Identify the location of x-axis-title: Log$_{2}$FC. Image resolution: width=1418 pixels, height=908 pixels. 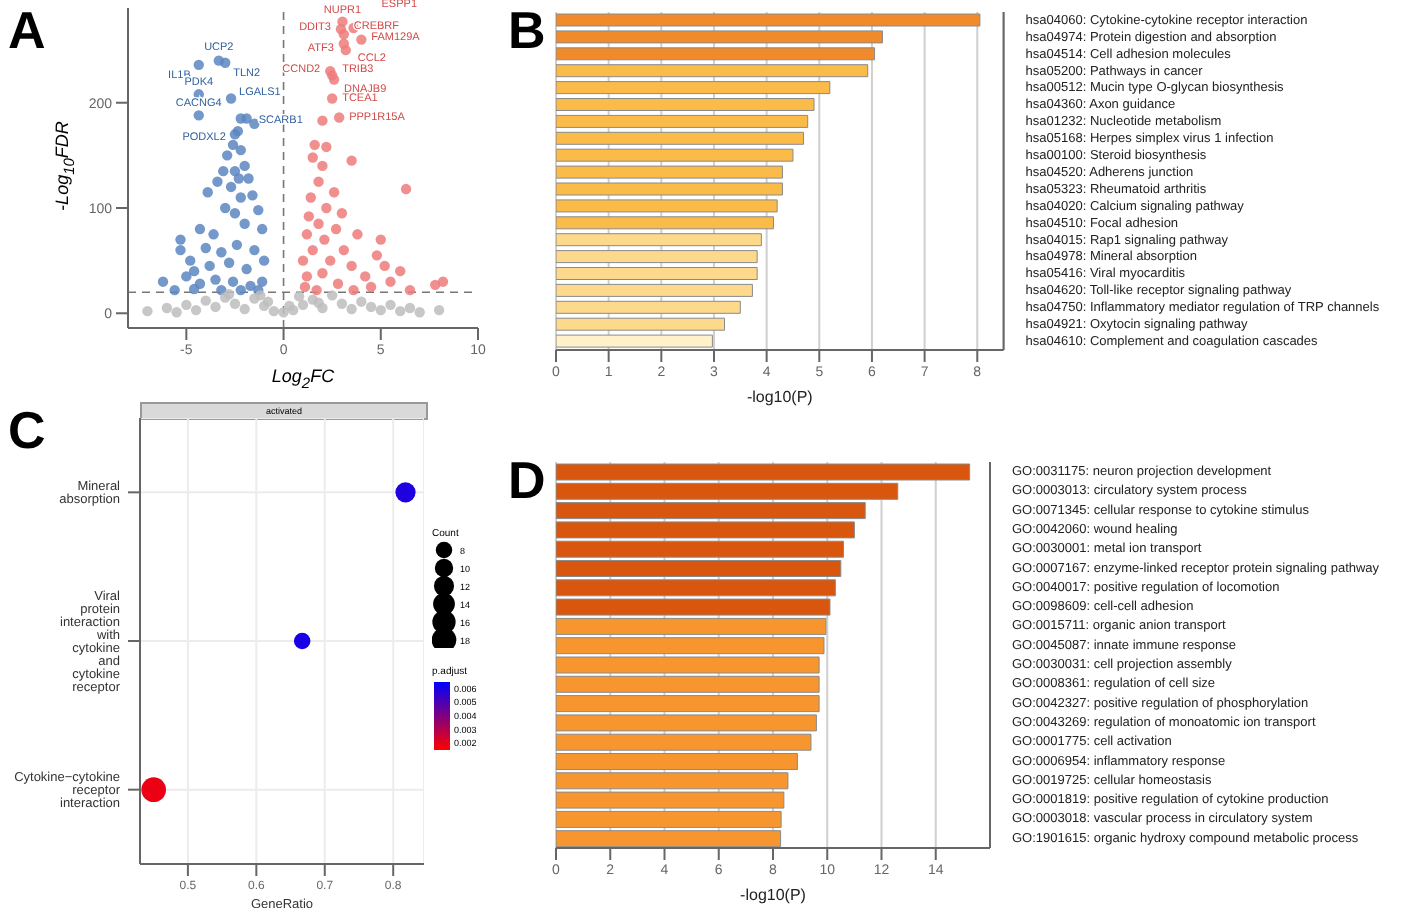
(303, 379).